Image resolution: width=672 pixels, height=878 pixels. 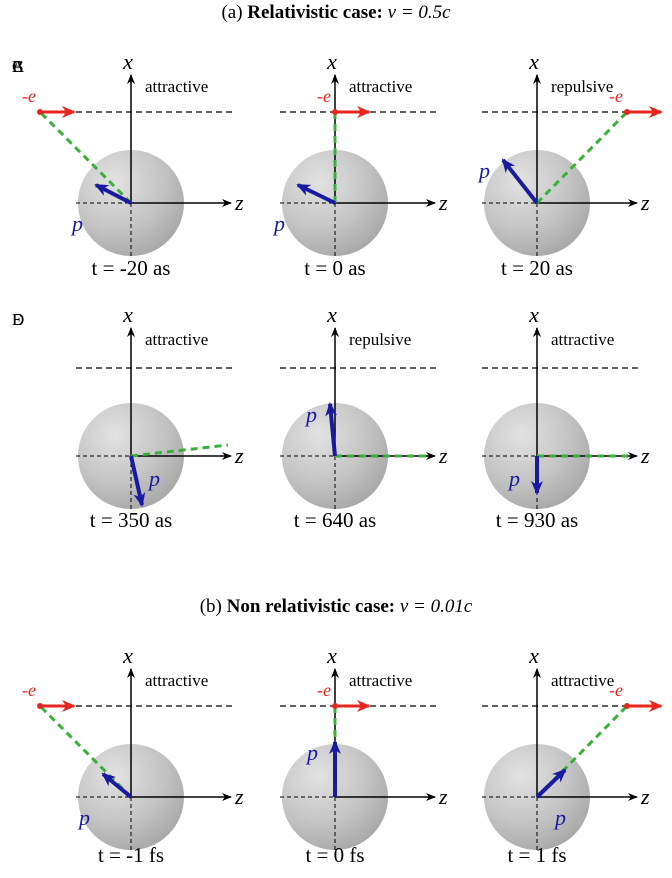 I want to click on title-part: (b), so click(x=211, y=606).